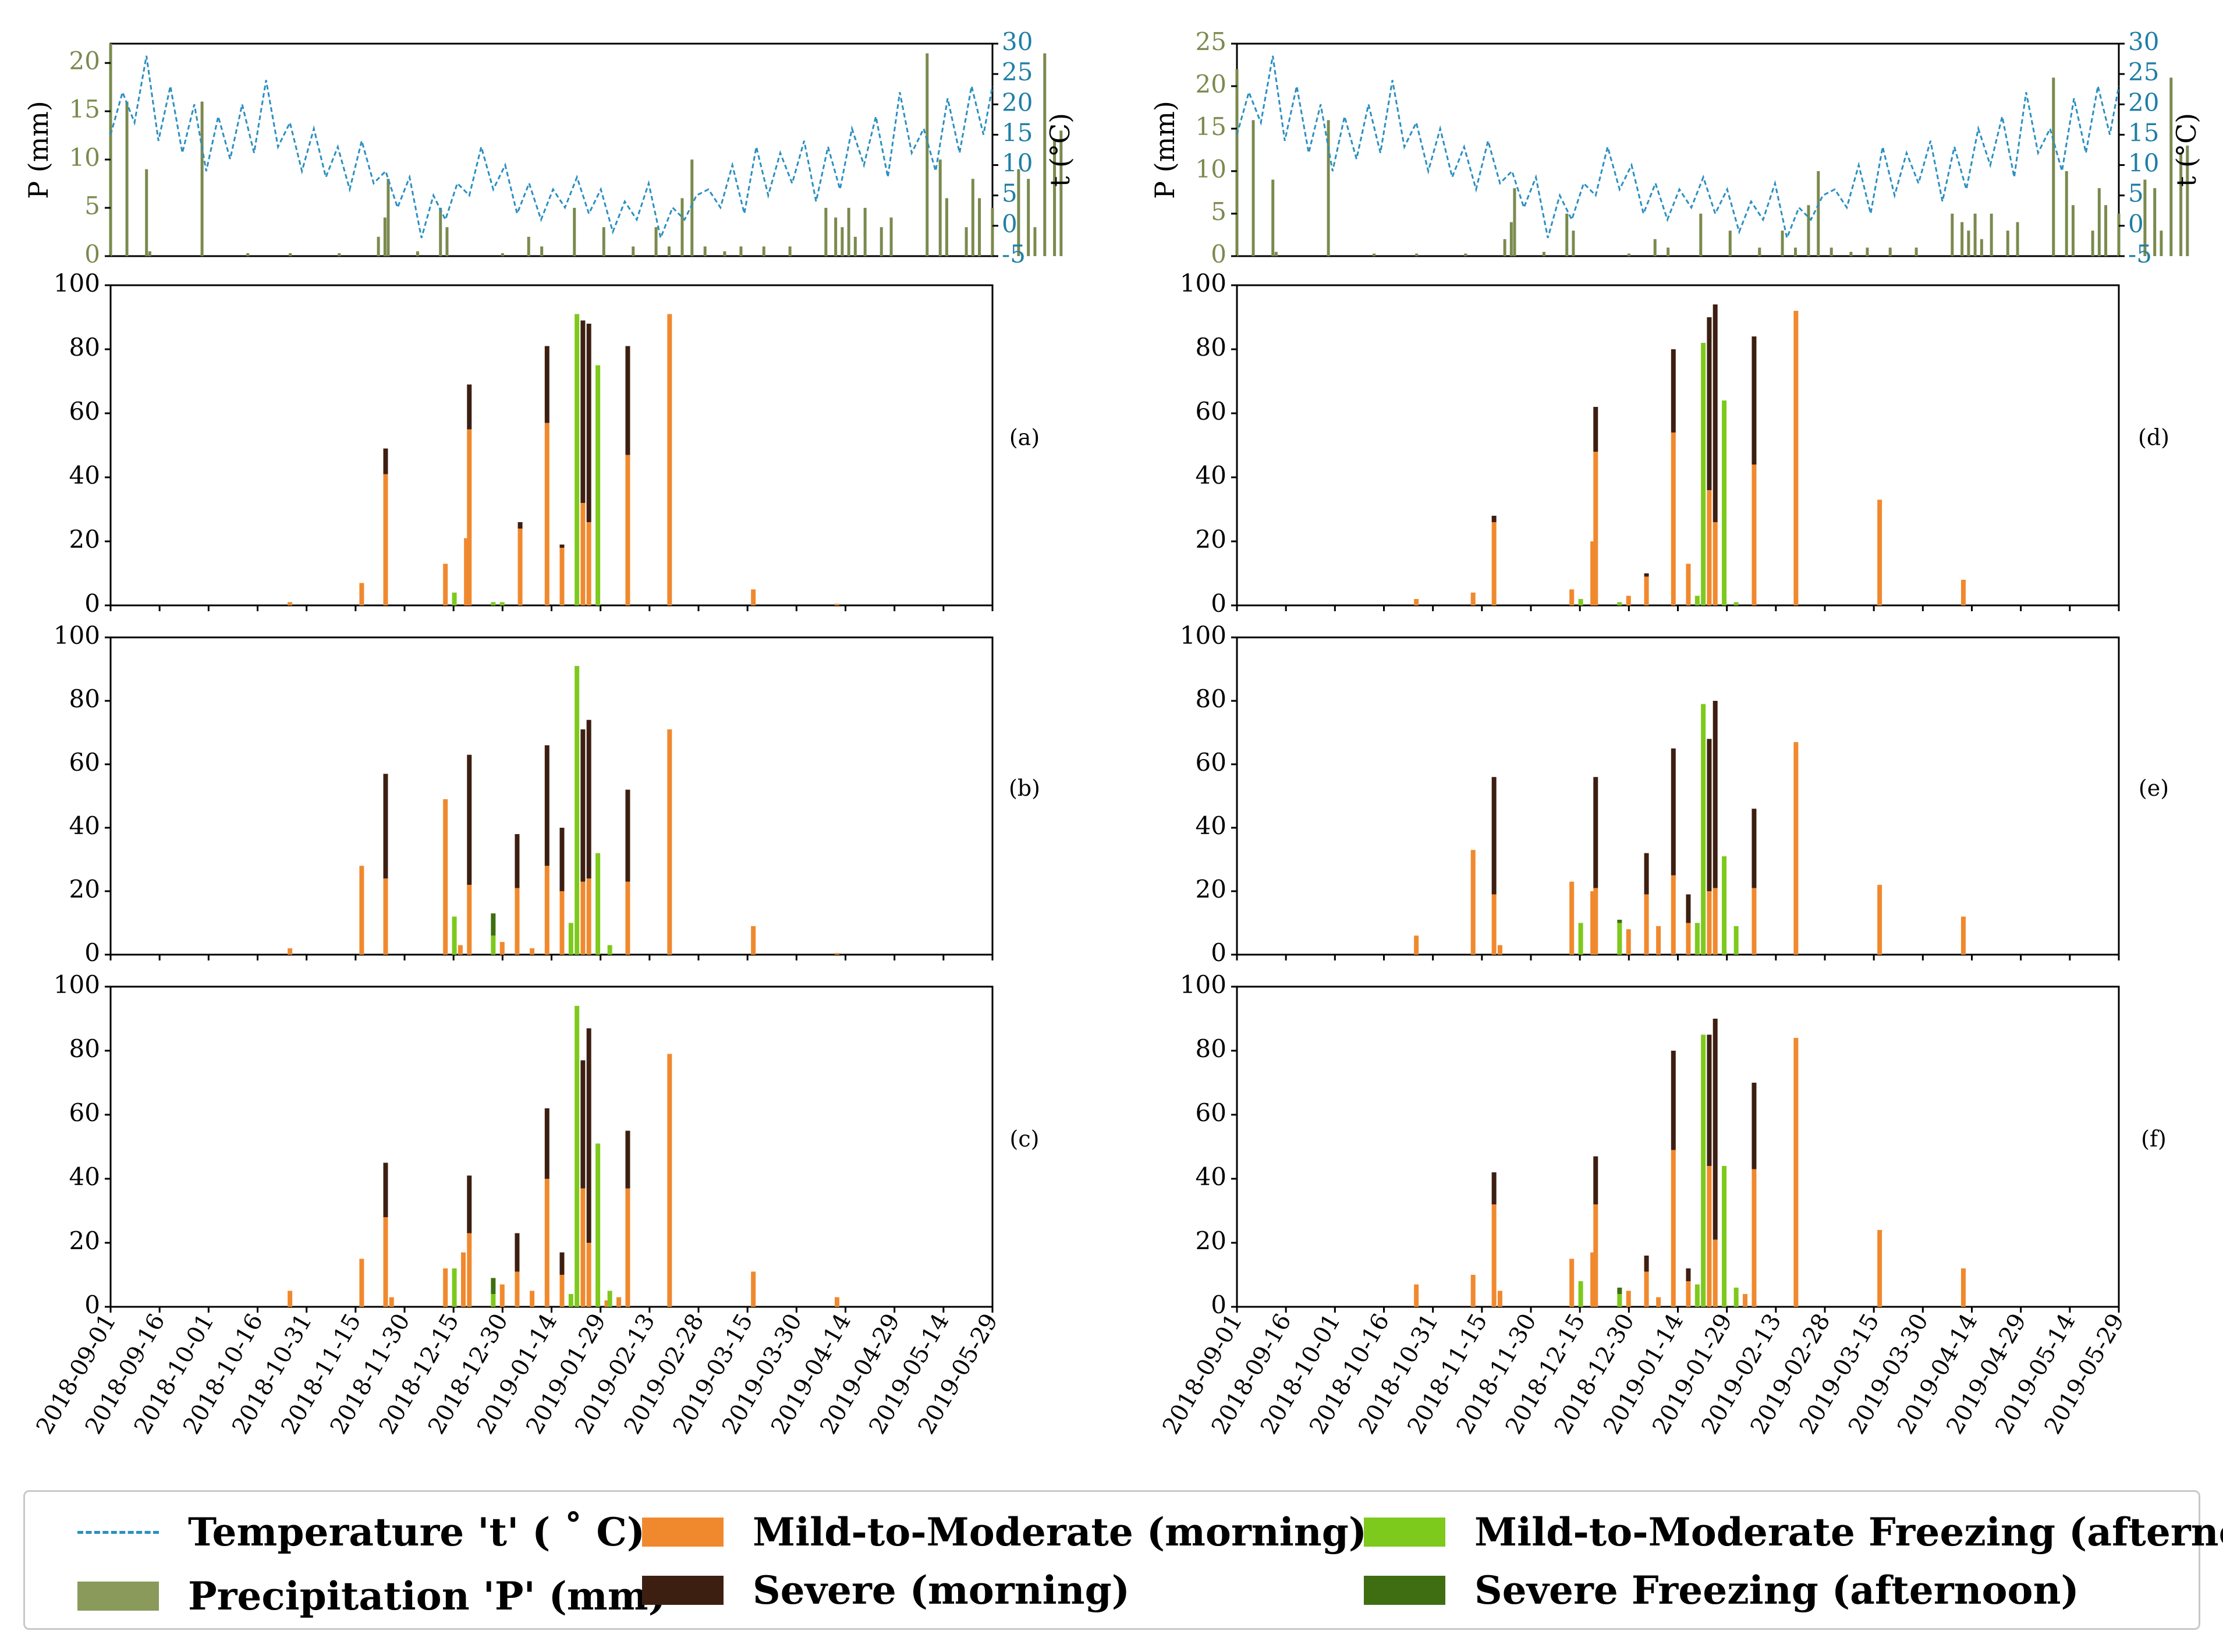  Describe the element at coordinates (84, 539) in the screenshot. I see `y-tick-label: 20` at that location.